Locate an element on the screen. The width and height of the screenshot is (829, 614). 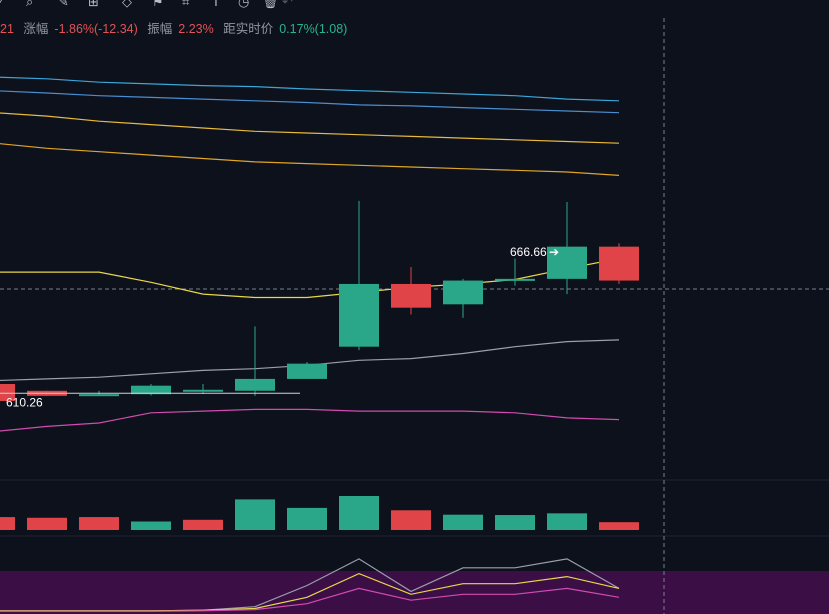
ruler-icon: ⊞ is located at coordinates (93, 4).